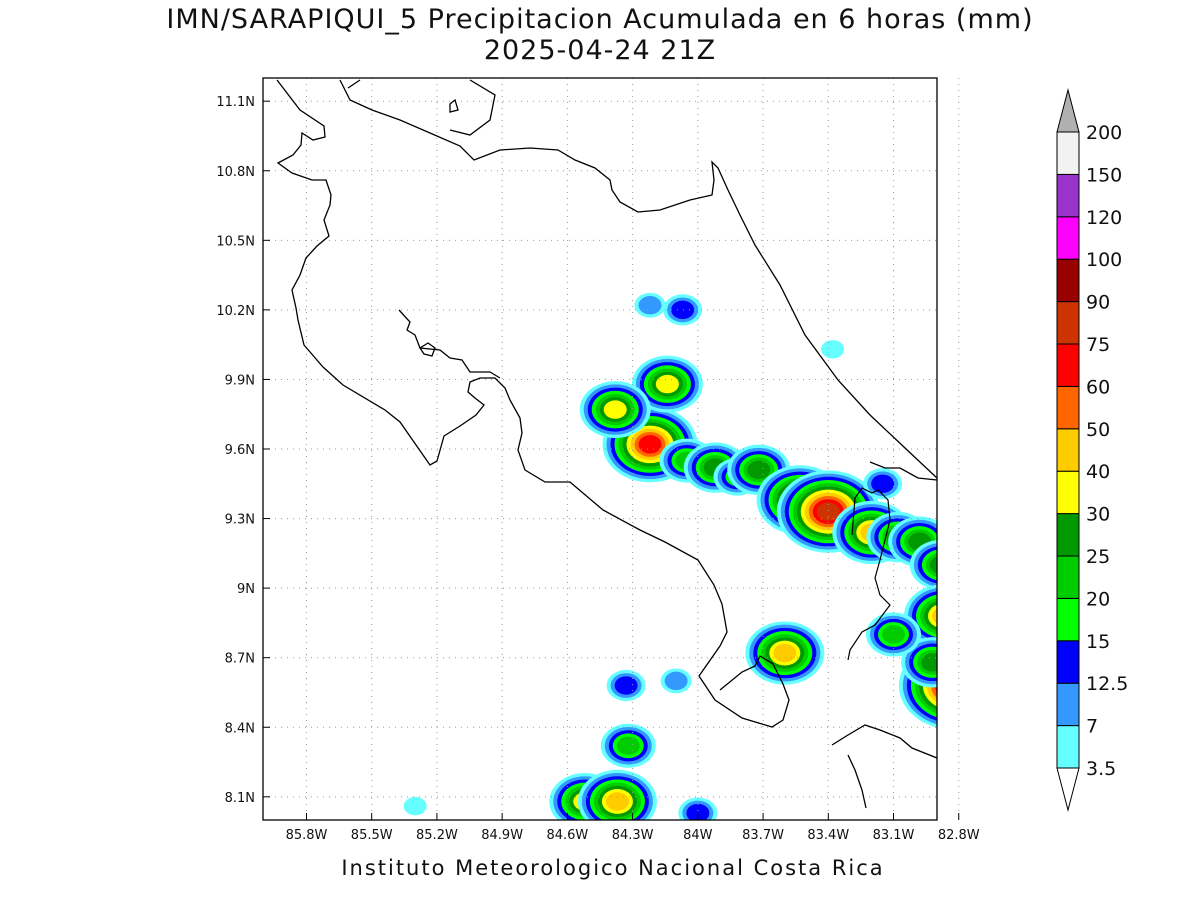  I want to click on coastline-gulf, so click(449, 344).